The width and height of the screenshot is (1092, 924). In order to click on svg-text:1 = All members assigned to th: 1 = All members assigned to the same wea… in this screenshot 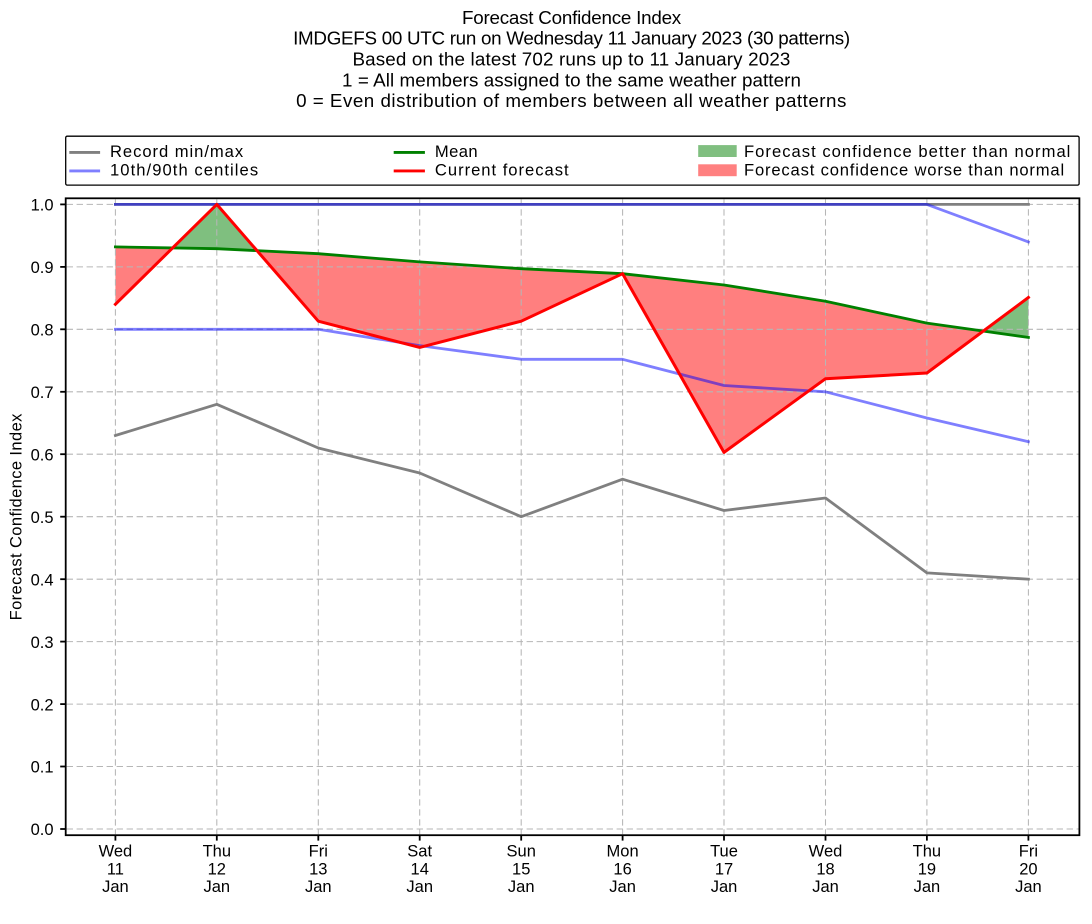, I will do `click(571, 79)`.